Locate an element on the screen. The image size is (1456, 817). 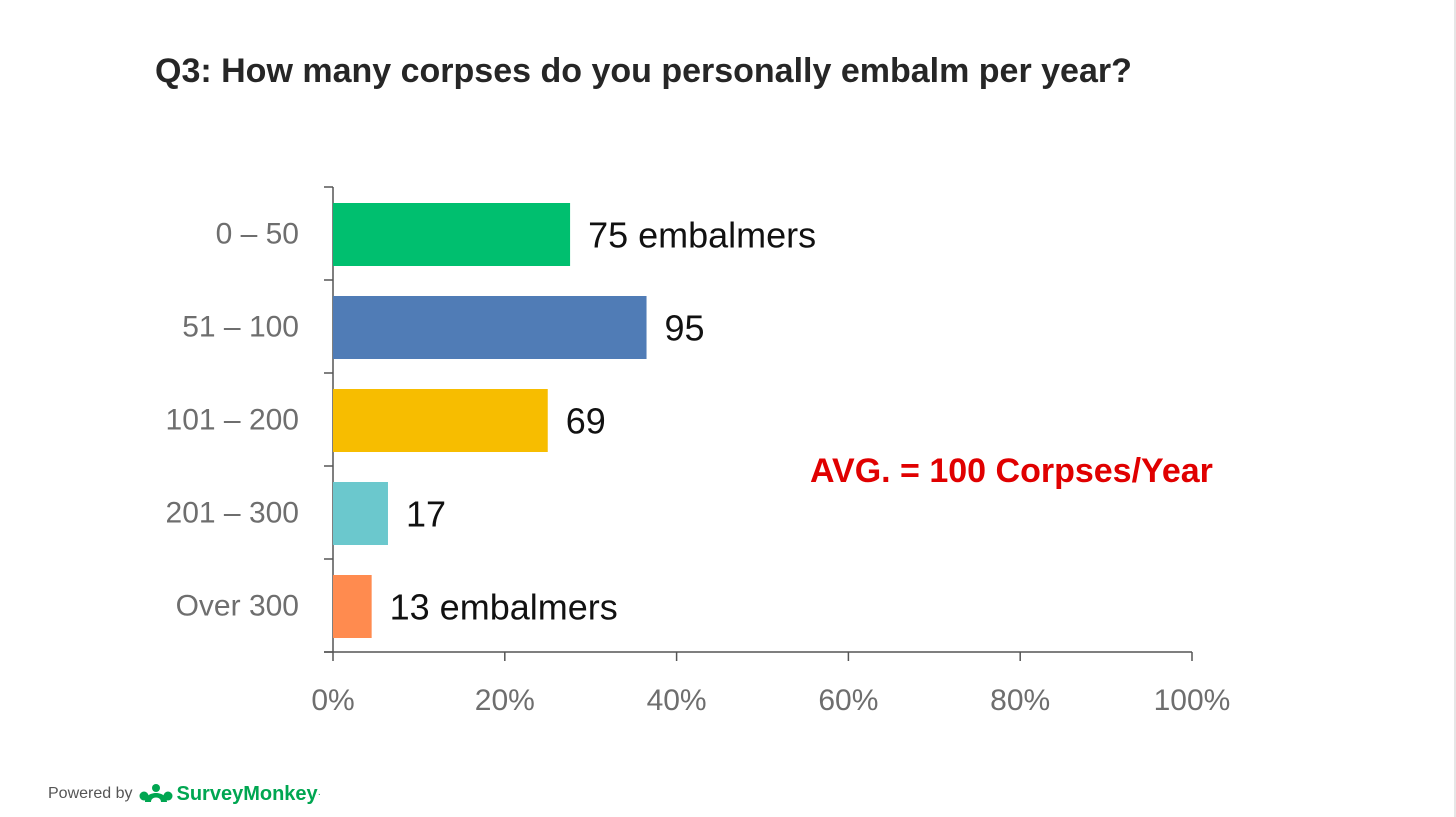
x-tick-label: 20% is located at coordinates (505, 700).